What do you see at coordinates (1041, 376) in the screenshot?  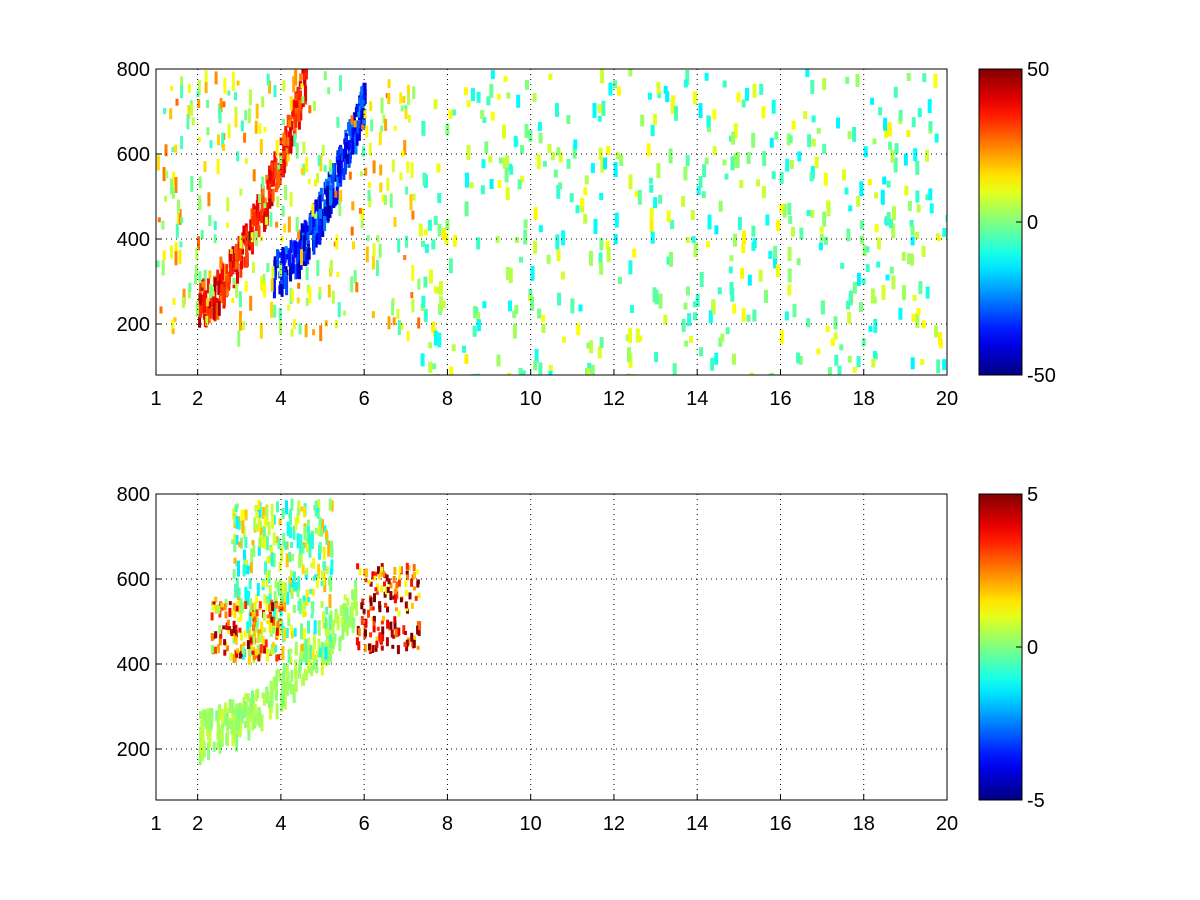 I see `colorbar-tick-label: -50` at bounding box center [1041, 376].